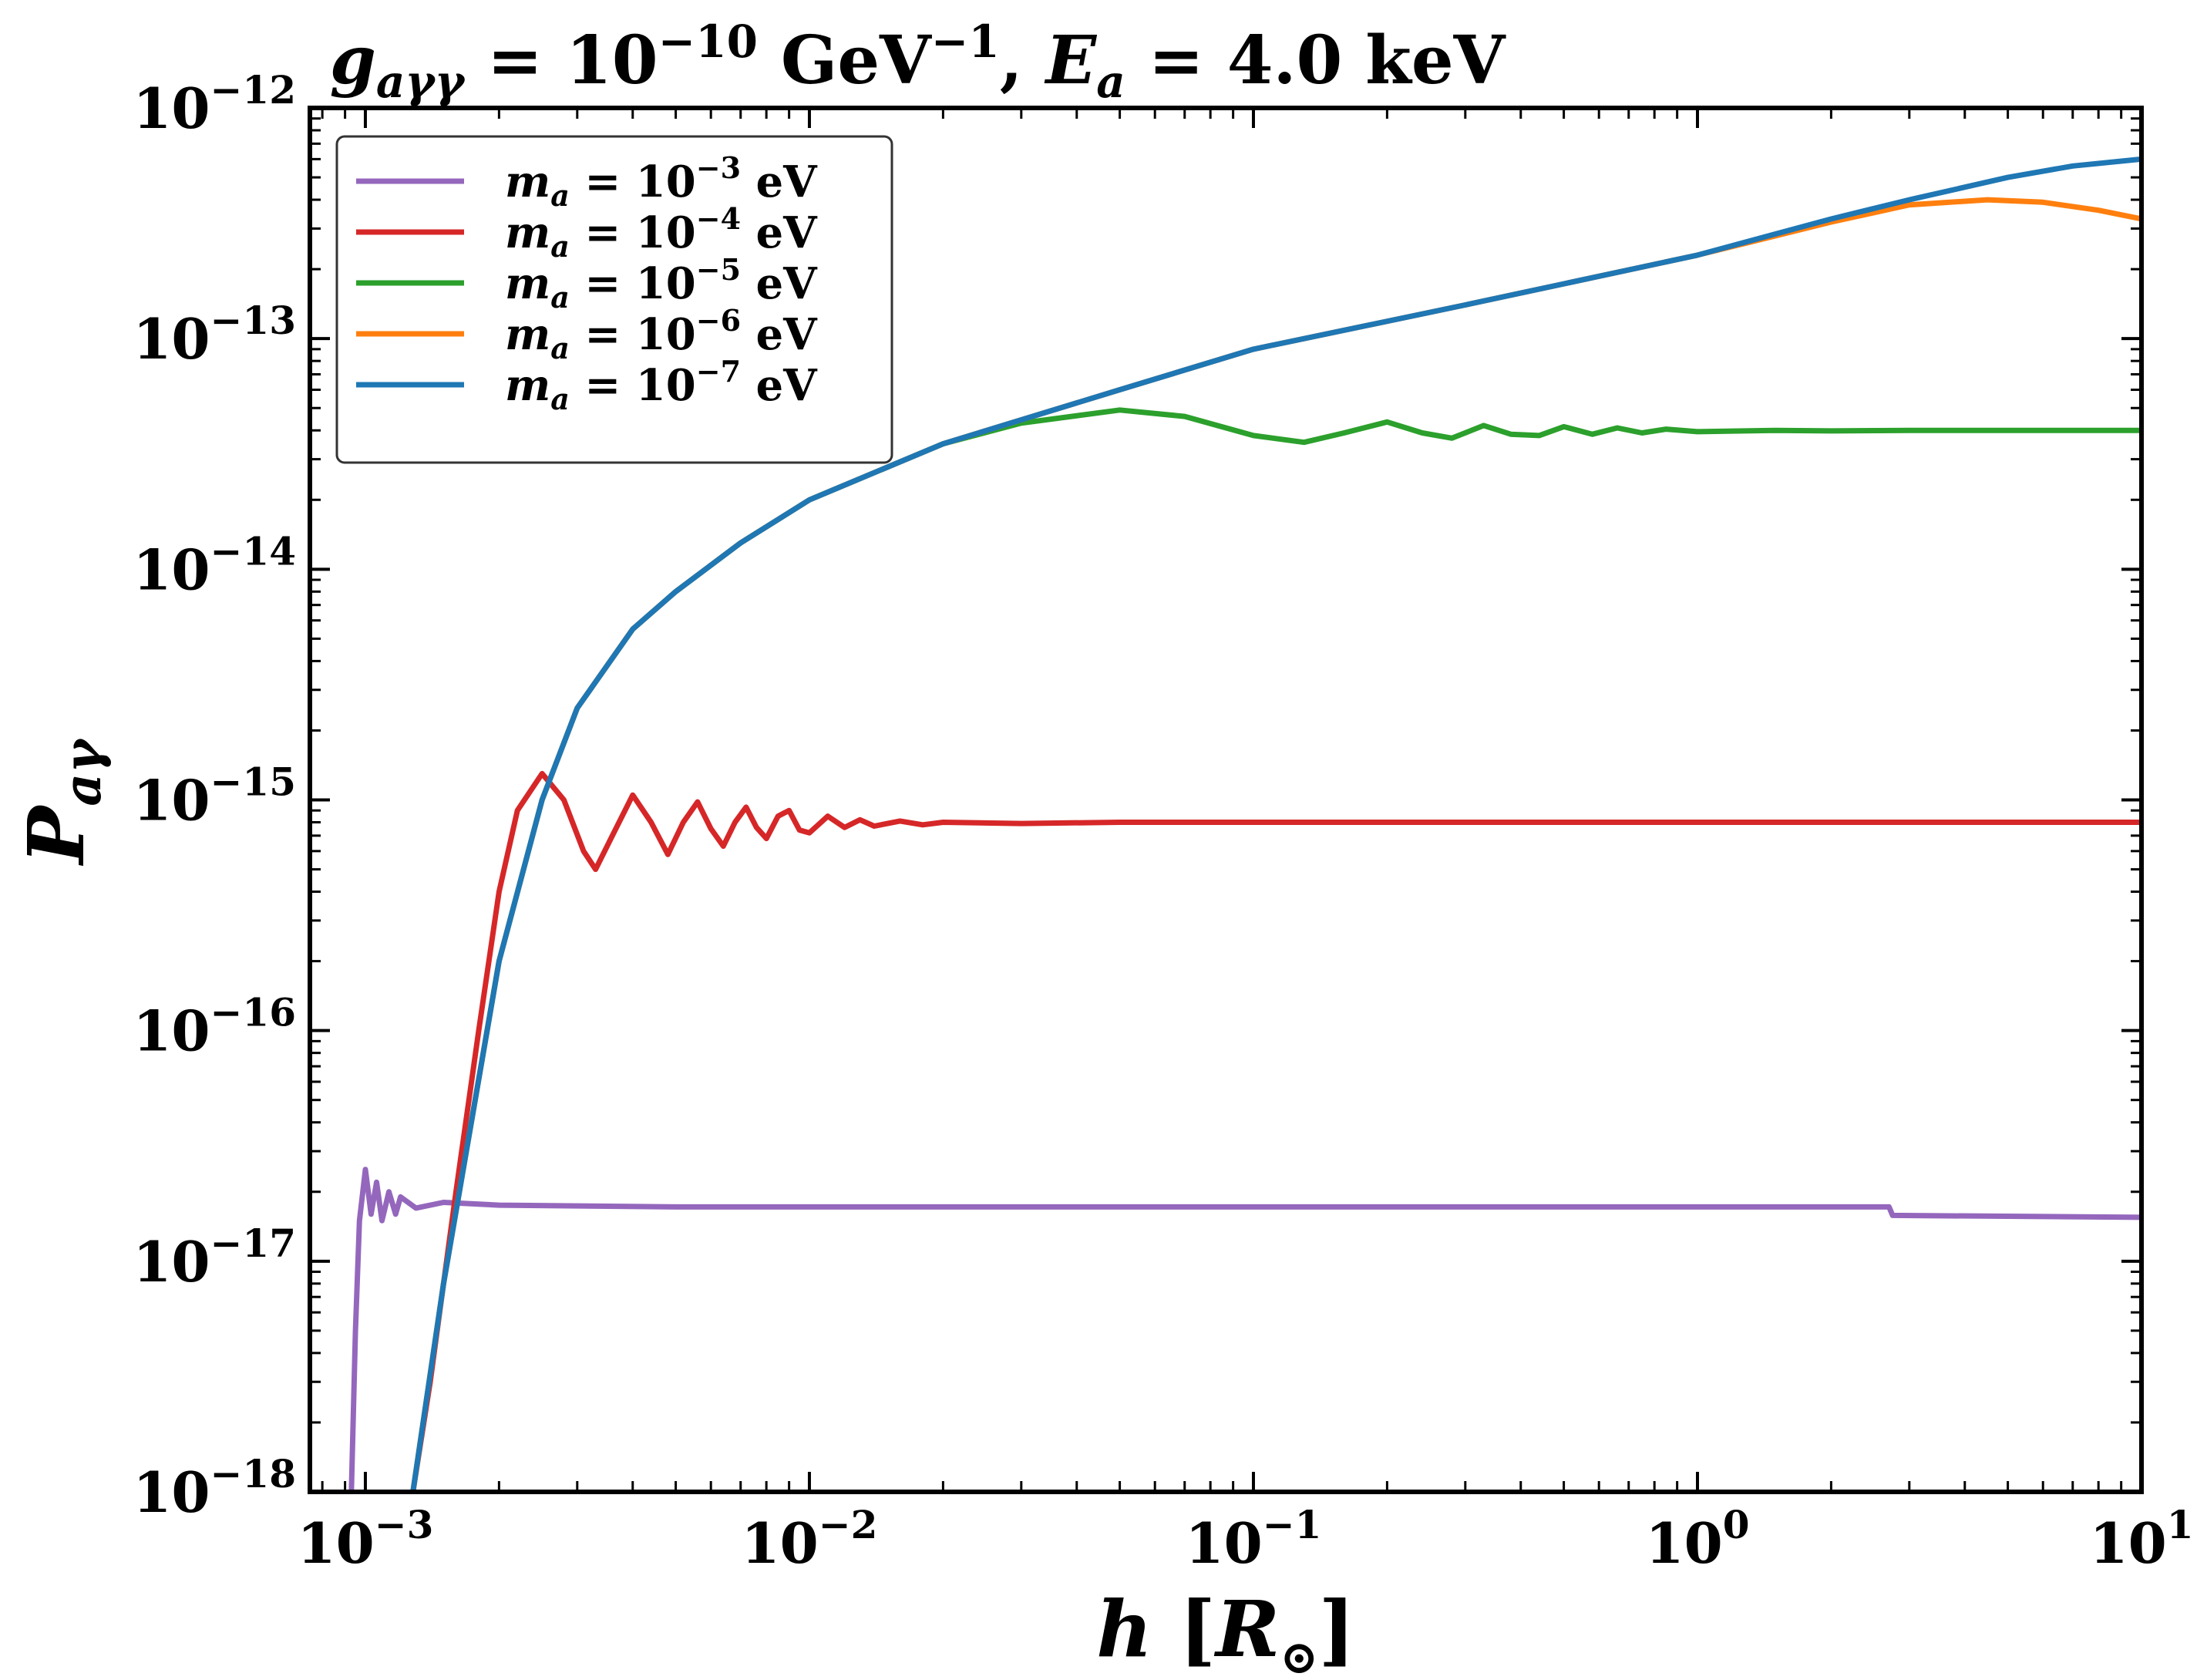  Describe the element at coordinates (810, 1539) in the screenshot. I see `x-tick-label: 10⁻²` at that location.